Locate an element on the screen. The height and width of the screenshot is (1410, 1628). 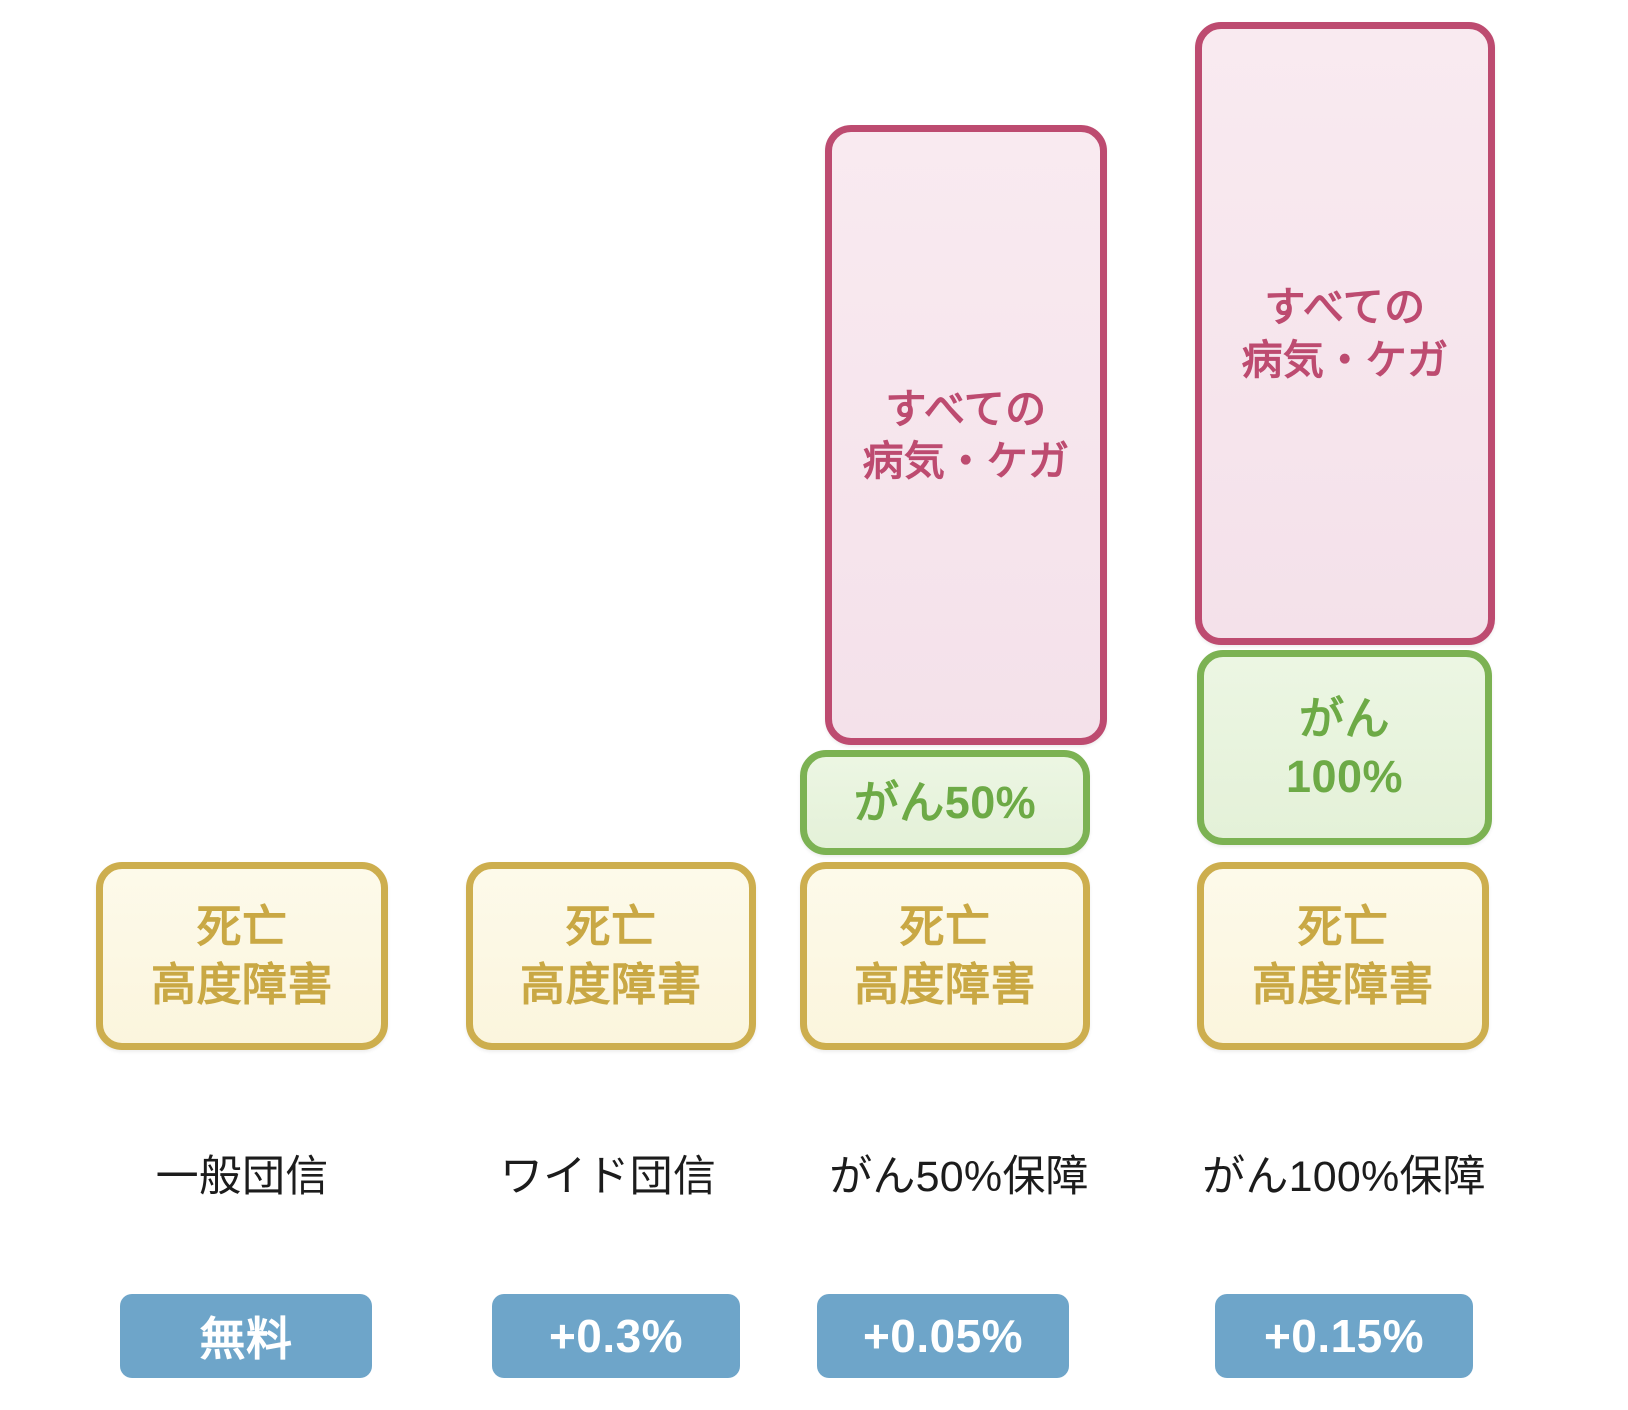
coverage-box-label: がん 100% is located at coordinates (1344, 747).